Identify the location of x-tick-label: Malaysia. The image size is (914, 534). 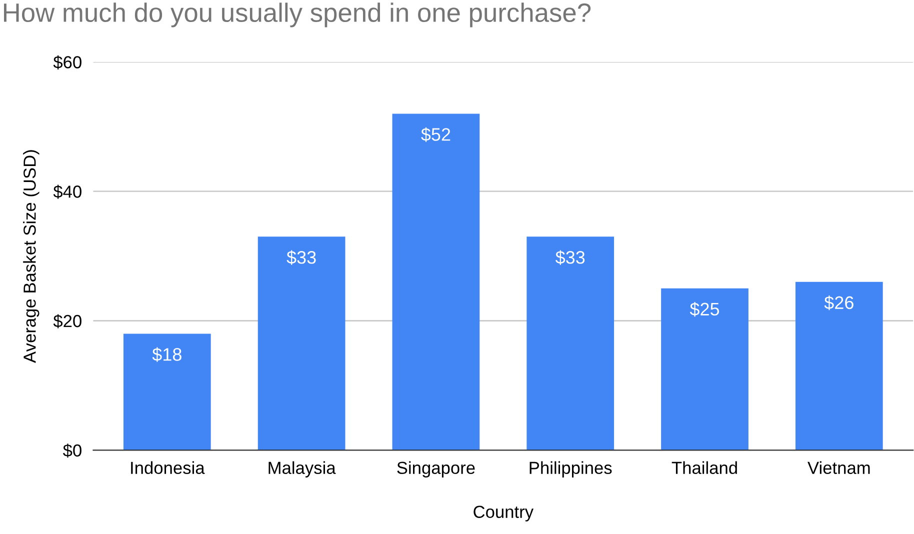
(302, 469).